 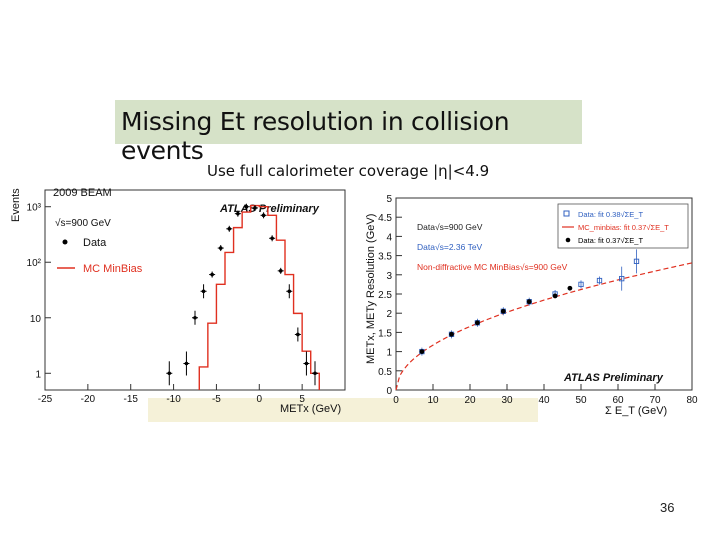 What do you see at coordinates (100, 256) in the screenshot?
I see `hist-legend: Data MC MinBias` at bounding box center [100, 256].